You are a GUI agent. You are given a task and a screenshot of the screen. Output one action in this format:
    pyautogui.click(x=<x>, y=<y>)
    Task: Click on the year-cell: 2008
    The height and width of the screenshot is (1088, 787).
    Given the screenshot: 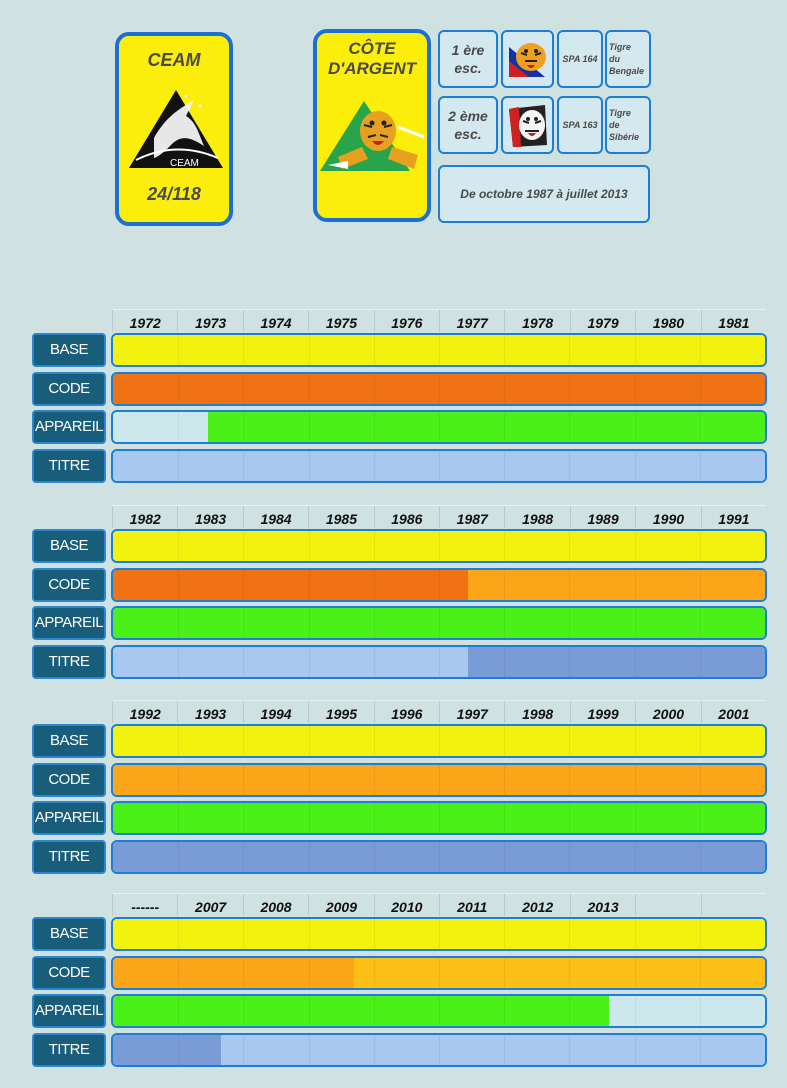 What is the action you would take?
    pyautogui.click(x=275, y=905)
    